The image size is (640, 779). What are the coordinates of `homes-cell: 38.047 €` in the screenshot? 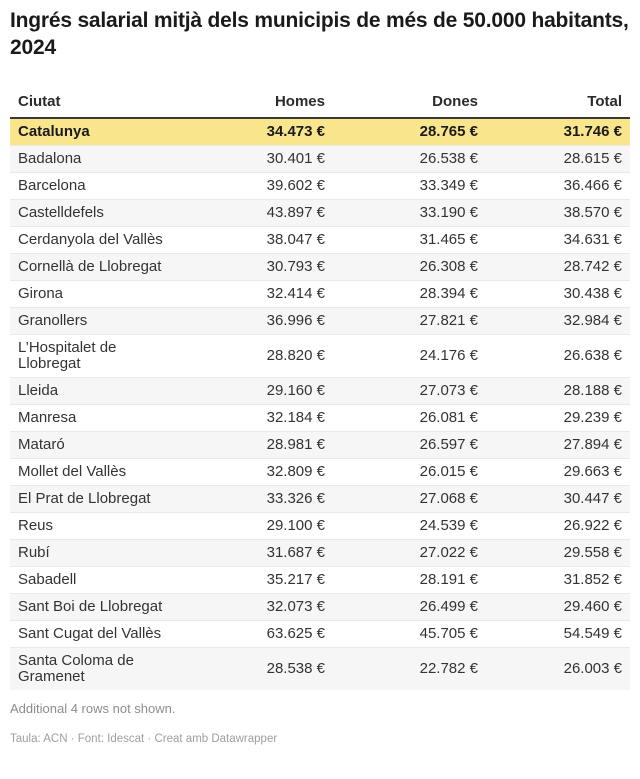 It's located at (295, 239).